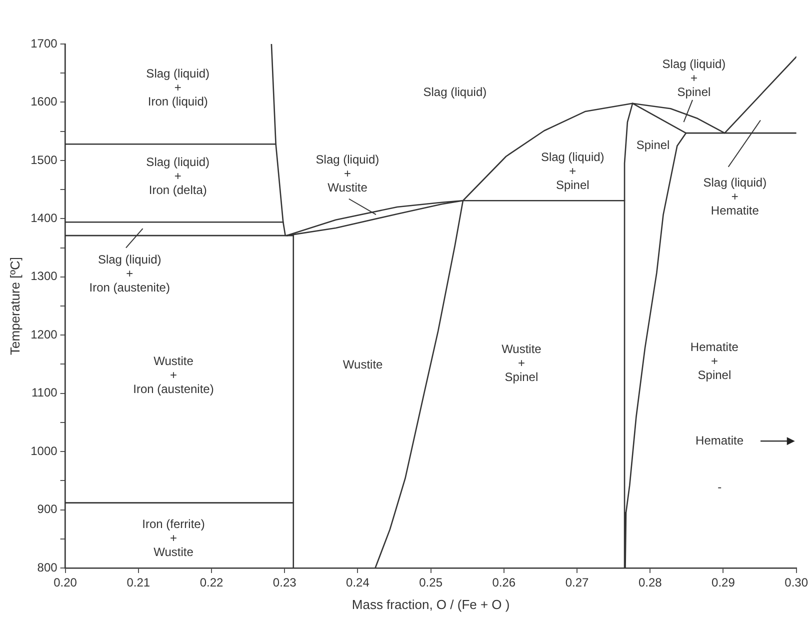 The width and height of the screenshot is (811, 621). I want to click on y-tick-label: 900, so click(47, 509).